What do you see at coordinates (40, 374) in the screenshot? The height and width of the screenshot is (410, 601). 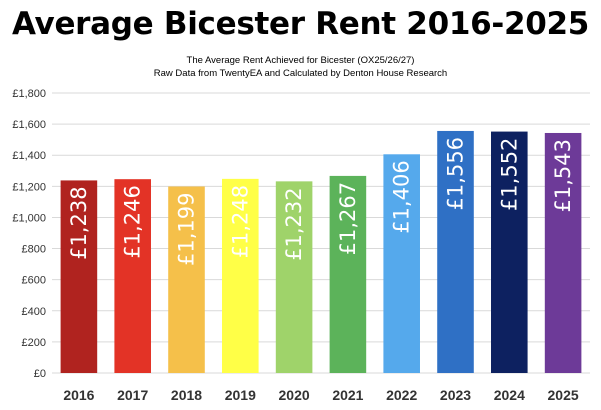 I see `y-tick-label: £0` at bounding box center [40, 374].